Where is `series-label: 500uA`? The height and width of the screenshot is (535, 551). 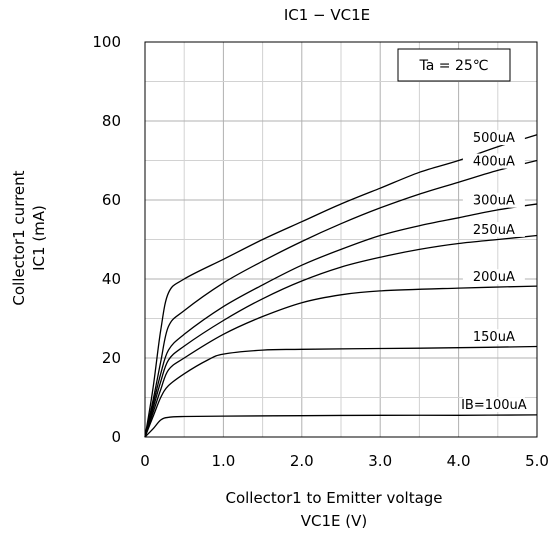 series-label: 500uA is located at coordinates (494, 138).